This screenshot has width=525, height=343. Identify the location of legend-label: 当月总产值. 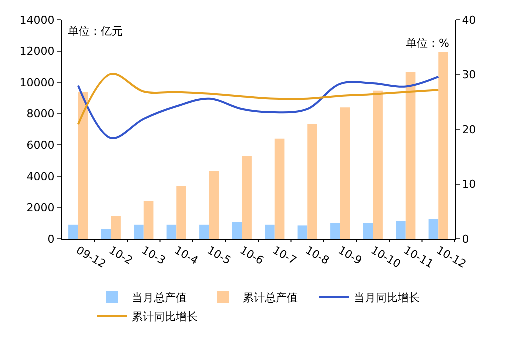
(159, 298).